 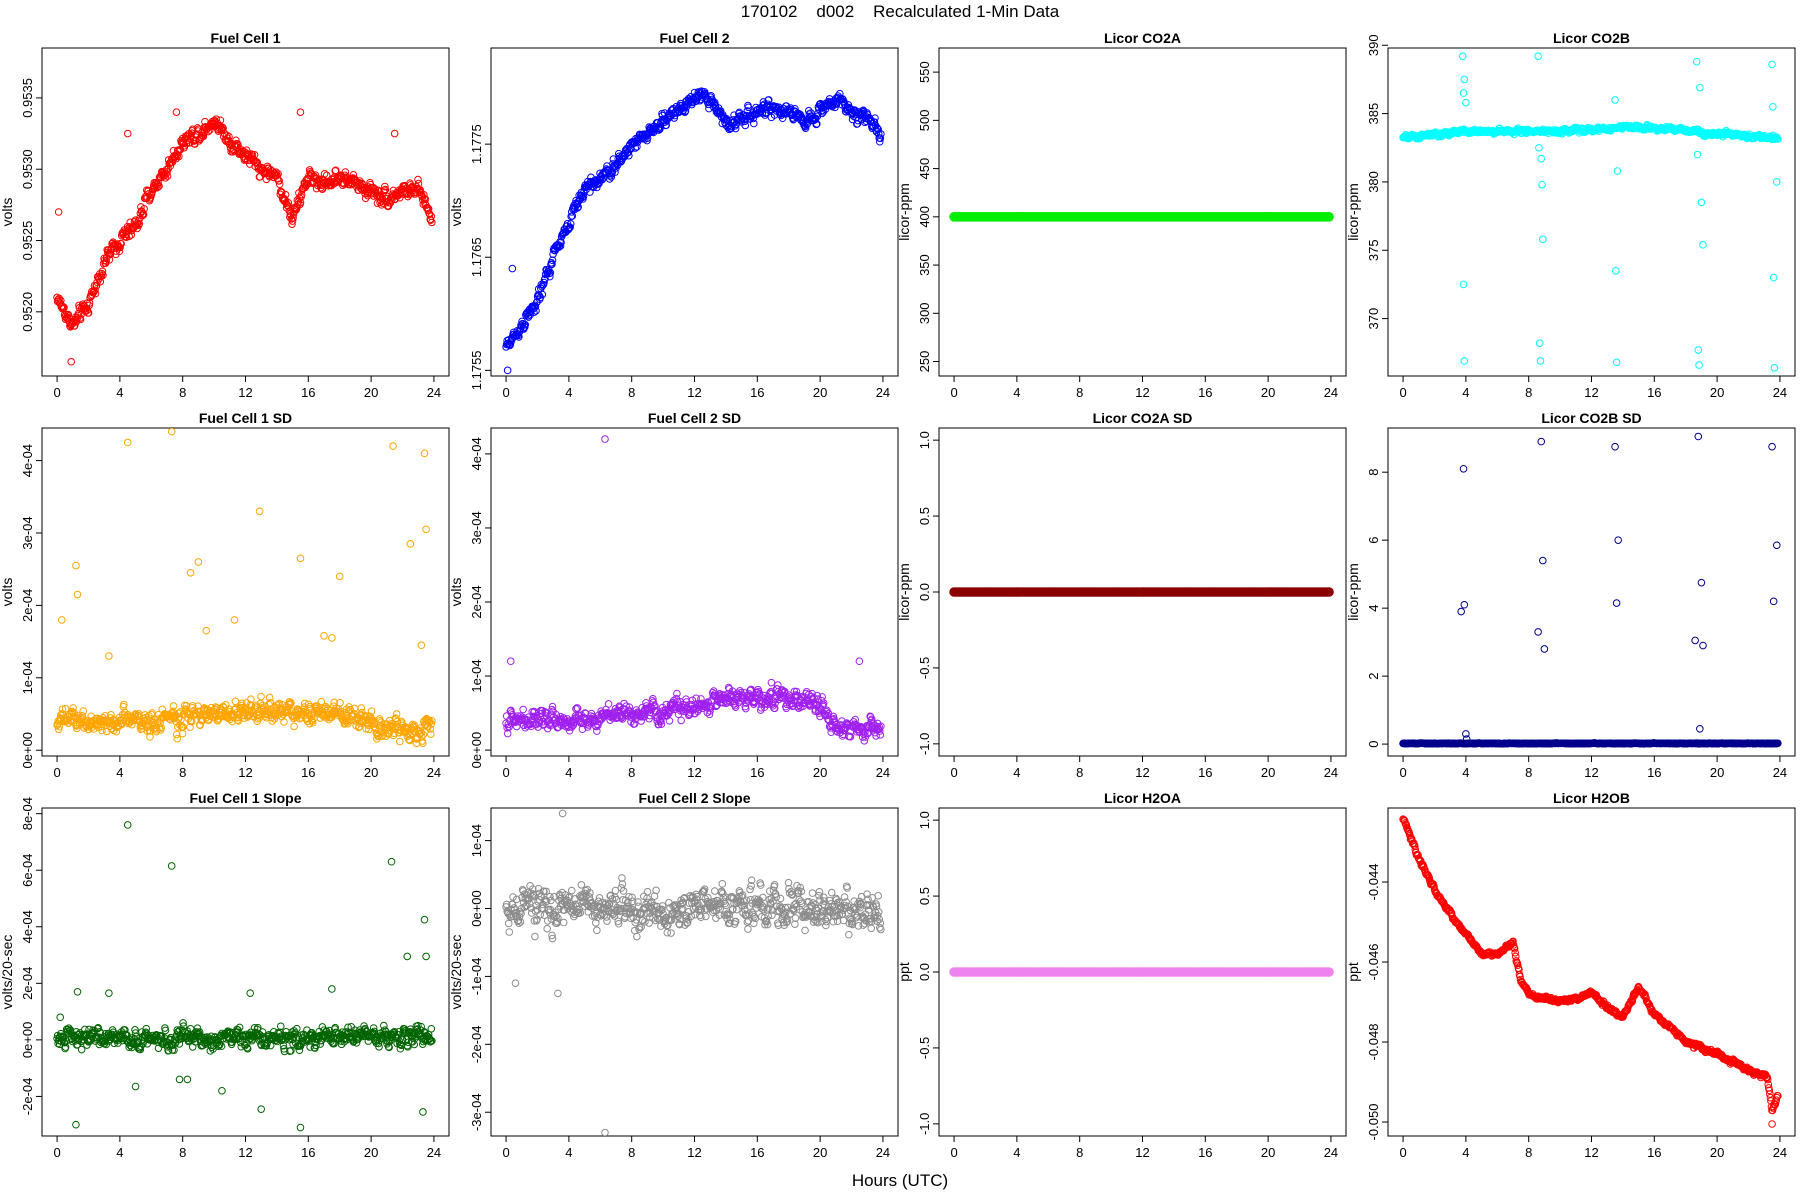 What do you see at coordinates (1373, 676) in the screenshot?
I see `y-tick-label: 2` at bounding box center [1373, 676].